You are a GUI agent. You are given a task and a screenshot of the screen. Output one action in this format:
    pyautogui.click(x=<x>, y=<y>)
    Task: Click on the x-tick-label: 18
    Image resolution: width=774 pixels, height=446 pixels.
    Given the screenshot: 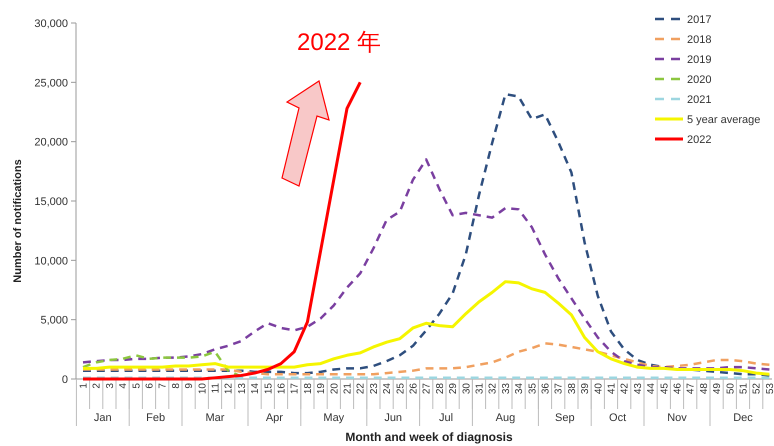 What is the action you would take?
    pyautogui.click(x=308, y=388)
    